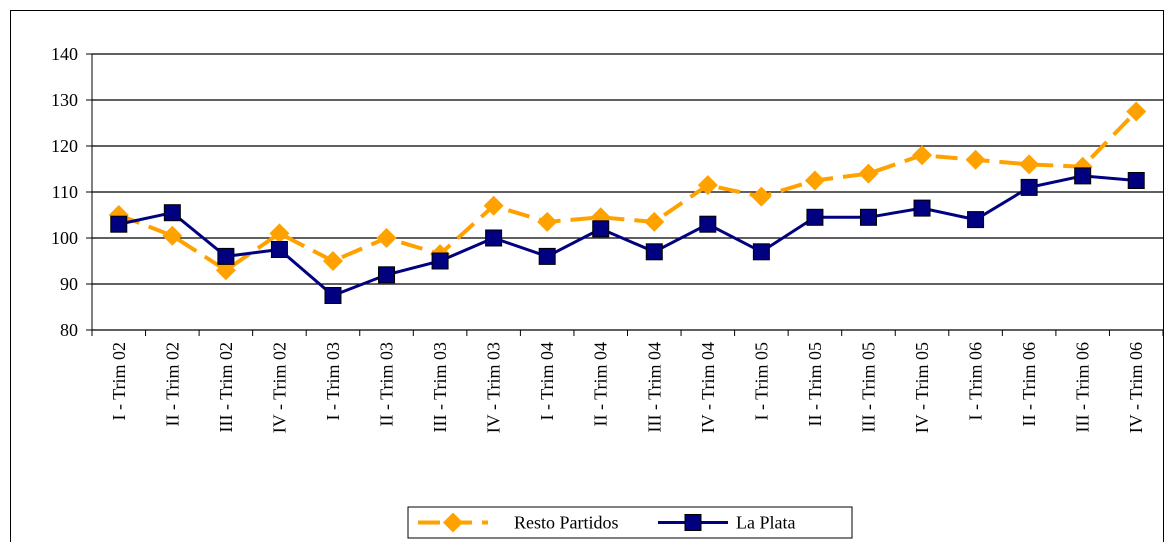  I want to click on x-tick-label: III - Trim 03, so click(440, 387).